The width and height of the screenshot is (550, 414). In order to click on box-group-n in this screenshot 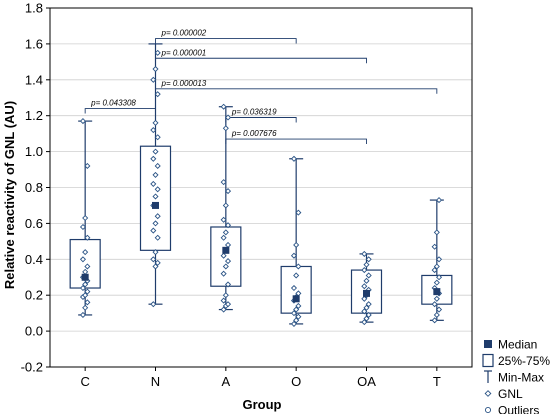, I will do `click(155, 175)`.